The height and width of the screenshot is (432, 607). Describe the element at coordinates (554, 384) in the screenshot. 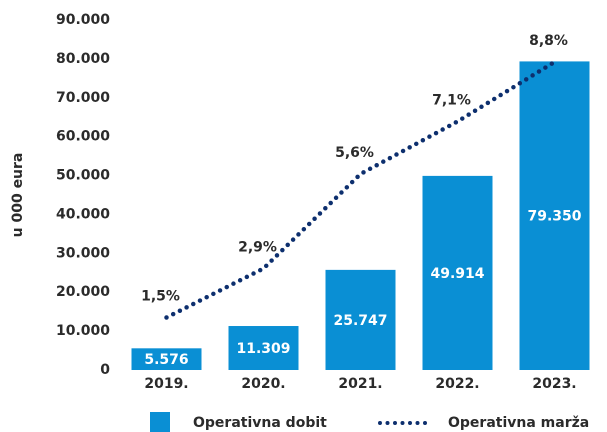

I see `x-tick-label: 2023.` at that location.